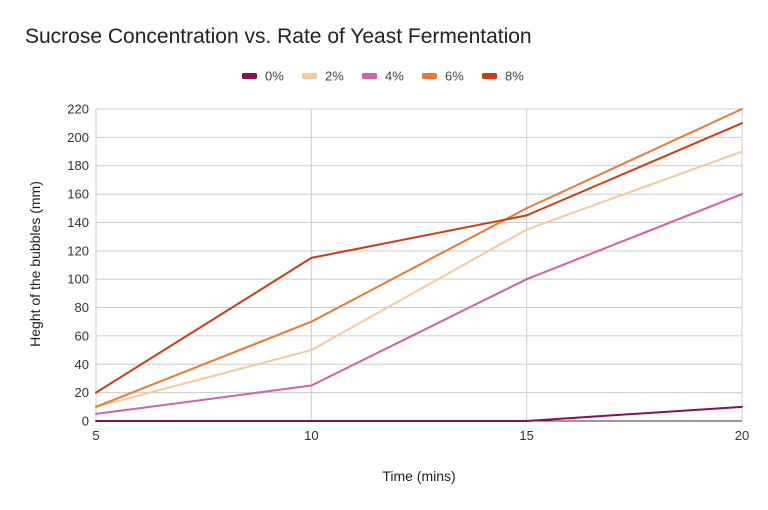 The image size is (768, 510). Describe the element at coordinates (82, 392) in the screenshot. I see `y-tick-label: 20` at that location.